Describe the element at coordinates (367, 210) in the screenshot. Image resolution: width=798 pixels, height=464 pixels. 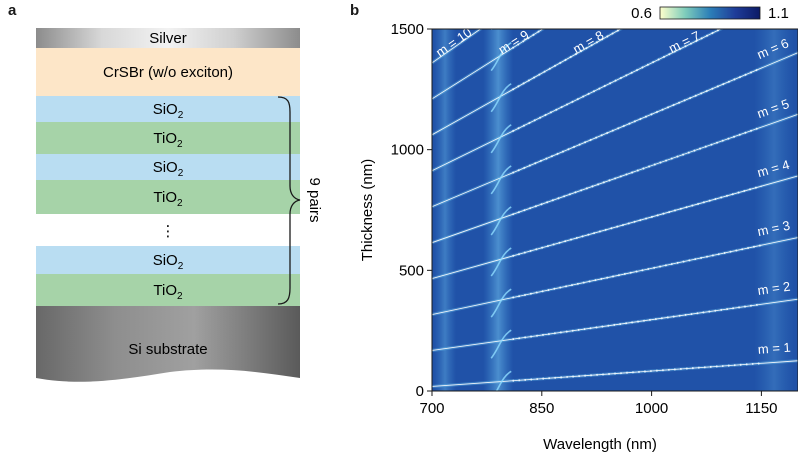
I see `y-axis-title: Thickness (nm)` at that location.